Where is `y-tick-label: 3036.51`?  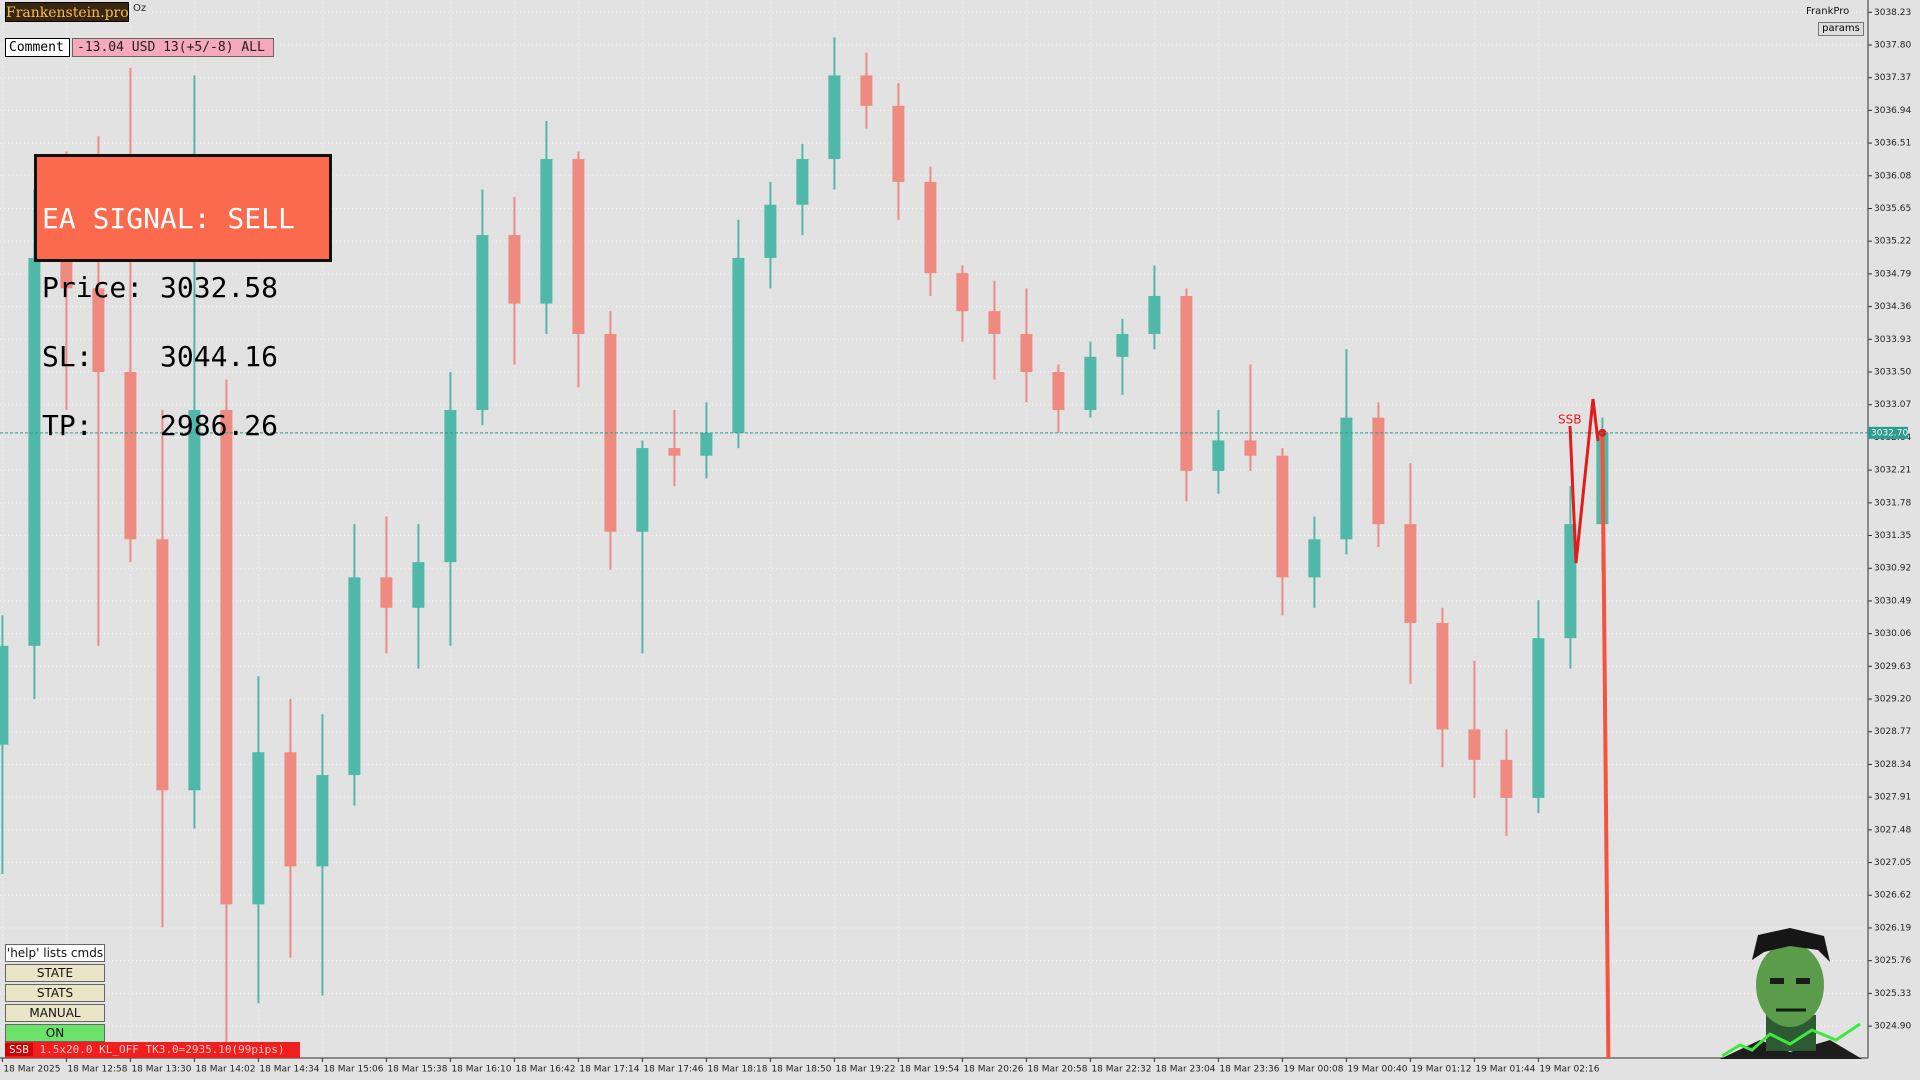
y-tick-label: 3036.51 is located at coordinates (1892, 144).